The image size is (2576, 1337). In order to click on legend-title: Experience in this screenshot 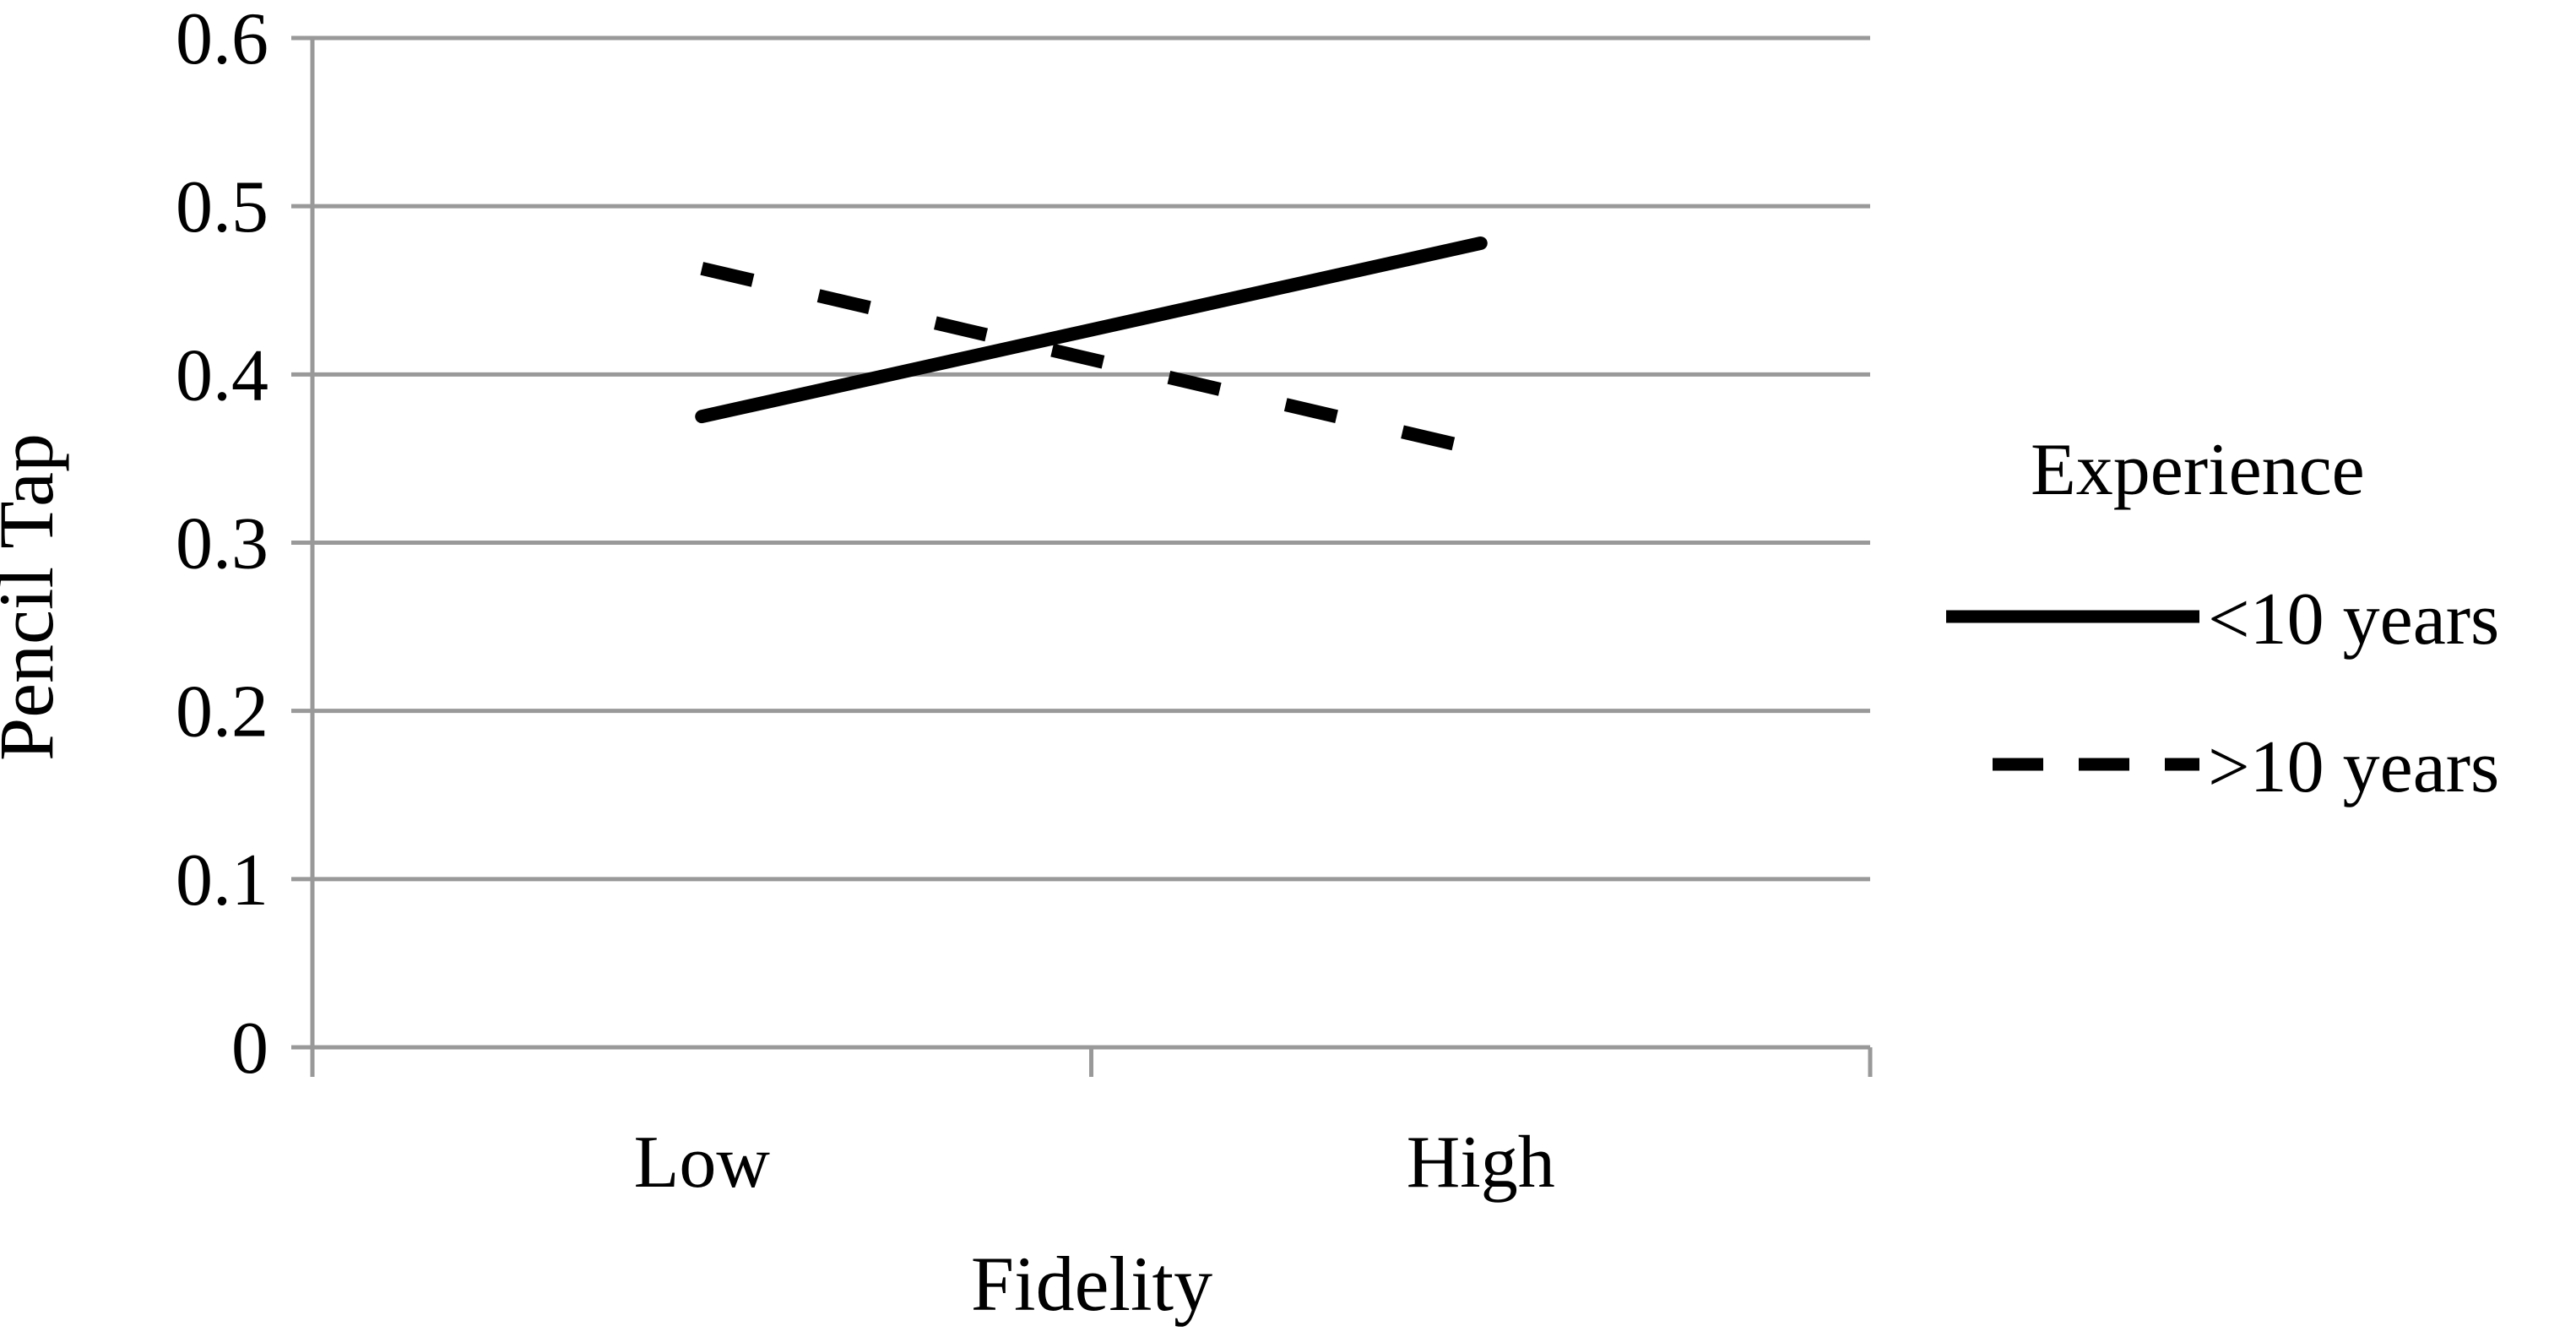, I will do `click(2198, 470)`.